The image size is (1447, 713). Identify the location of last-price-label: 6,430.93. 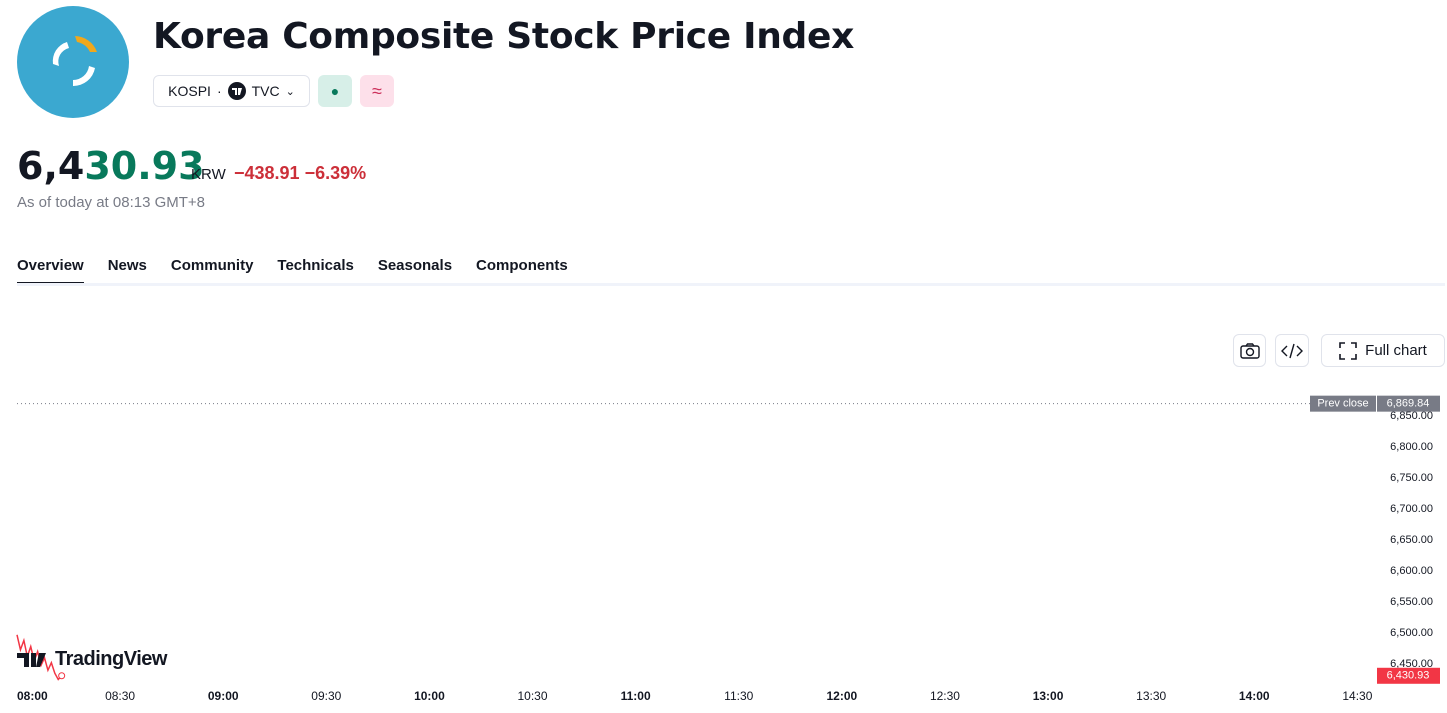
(1408, 676).